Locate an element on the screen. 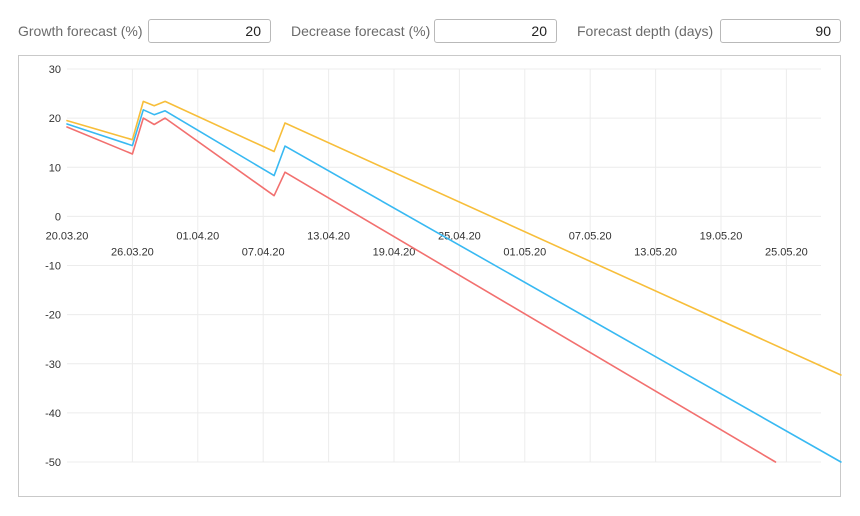 This screenshot has width=860, height=516. decrease-forecast-input is located at coordinates (495, 31).